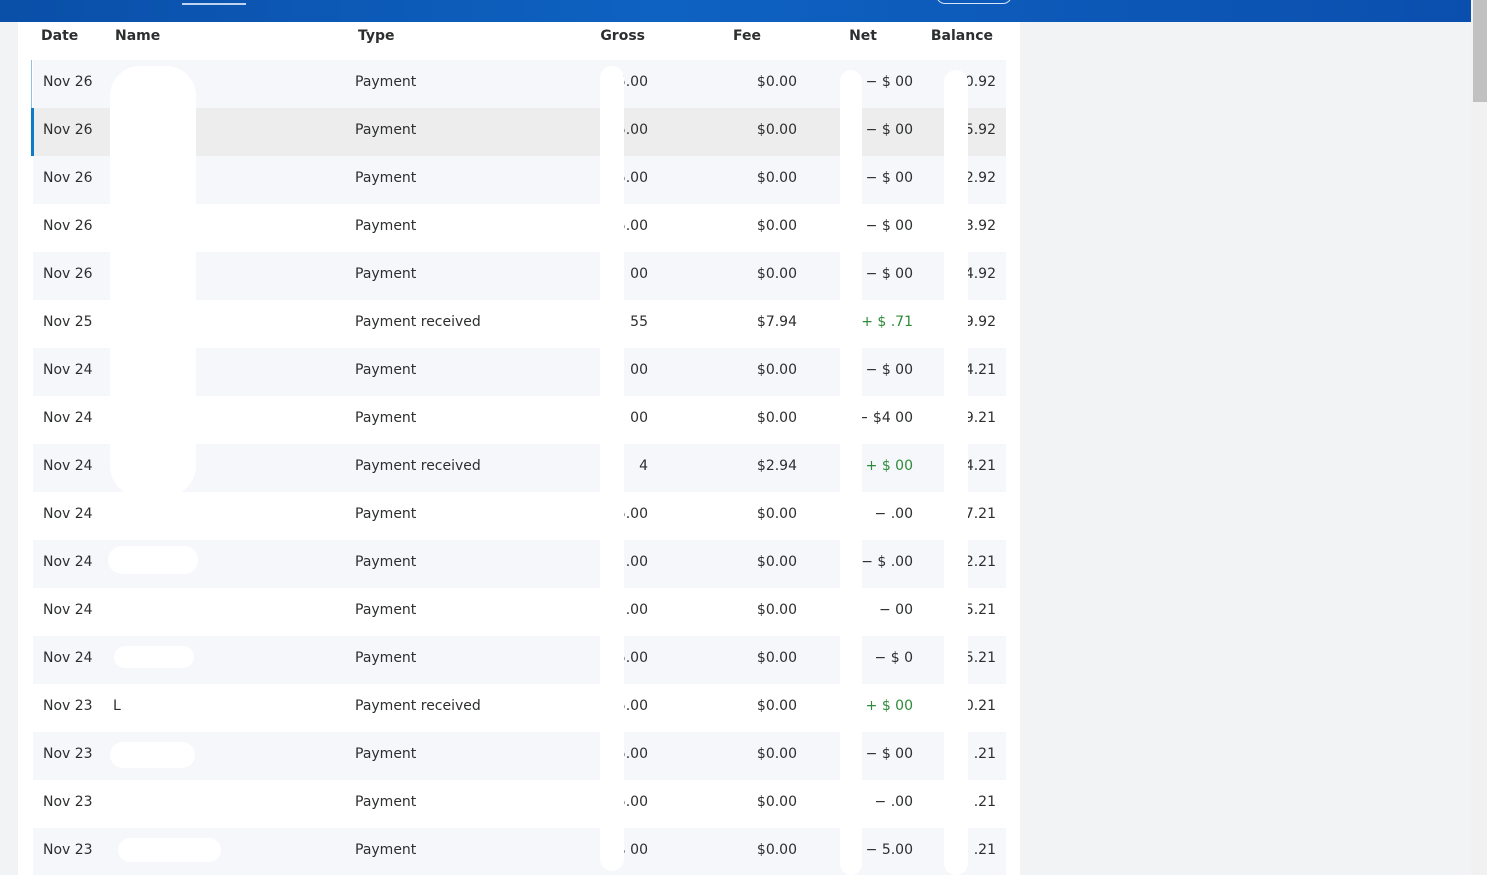 The width and height of the screenshot is (1487, 875). What do you see at coordinates (980, 706) in the screenshot?
I see `row-balance: 0.21` at bounding box center [980, 706].